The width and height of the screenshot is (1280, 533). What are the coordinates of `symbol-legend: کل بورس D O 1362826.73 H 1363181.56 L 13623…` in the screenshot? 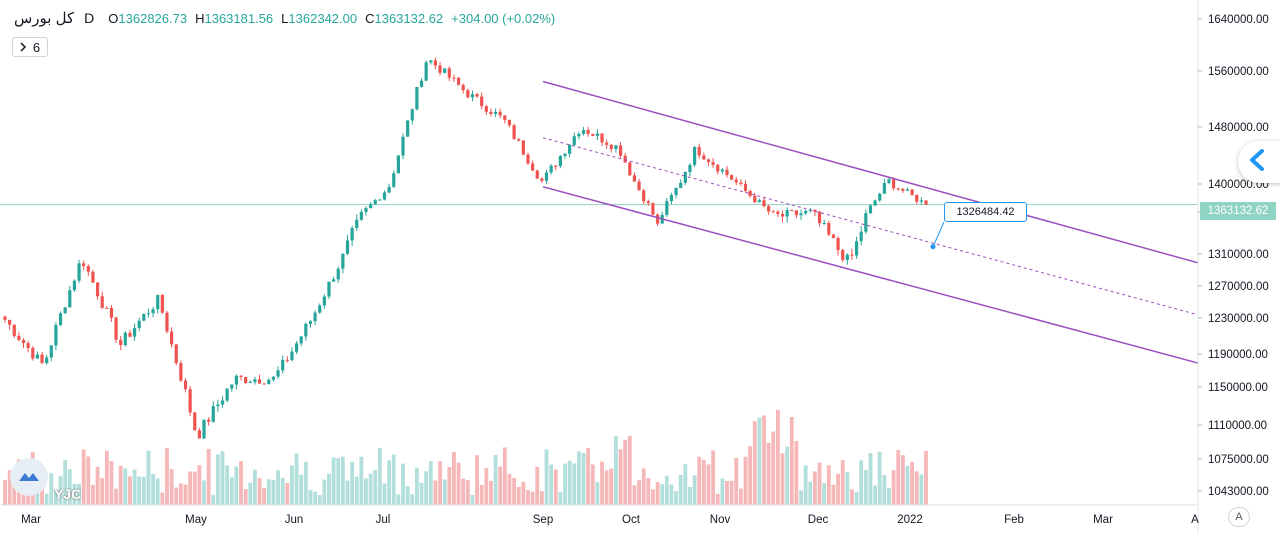 It's located at (284, 18).